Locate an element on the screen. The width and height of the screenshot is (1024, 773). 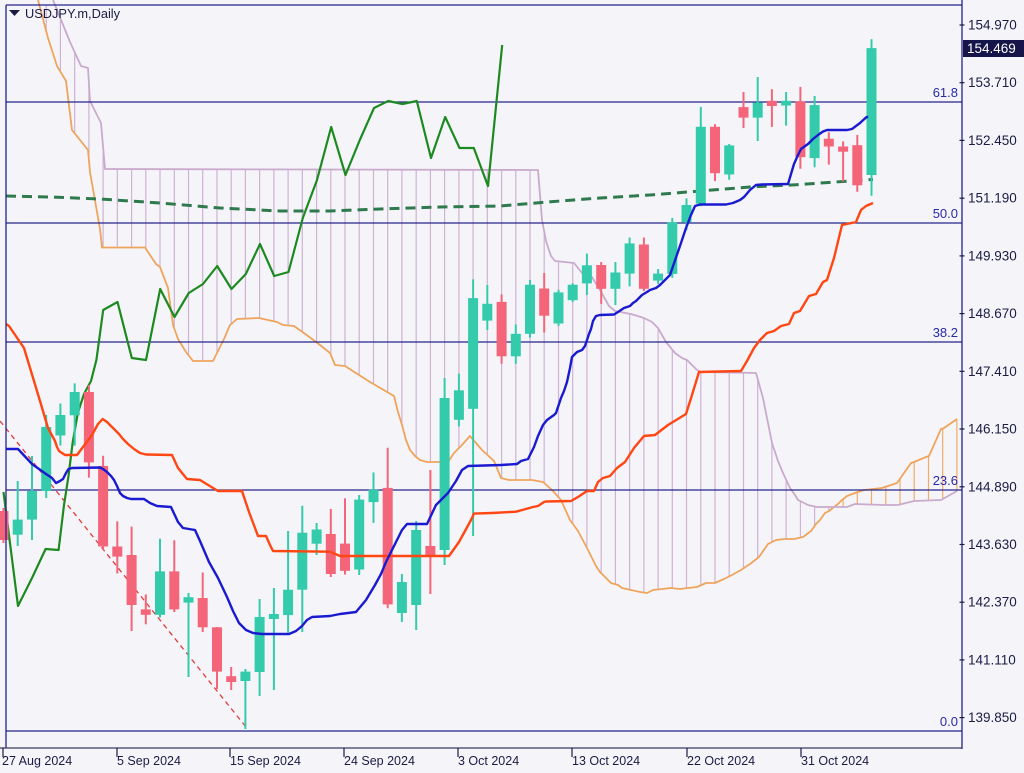
svg-text: 143.630 is located at coordinates (992, 544).